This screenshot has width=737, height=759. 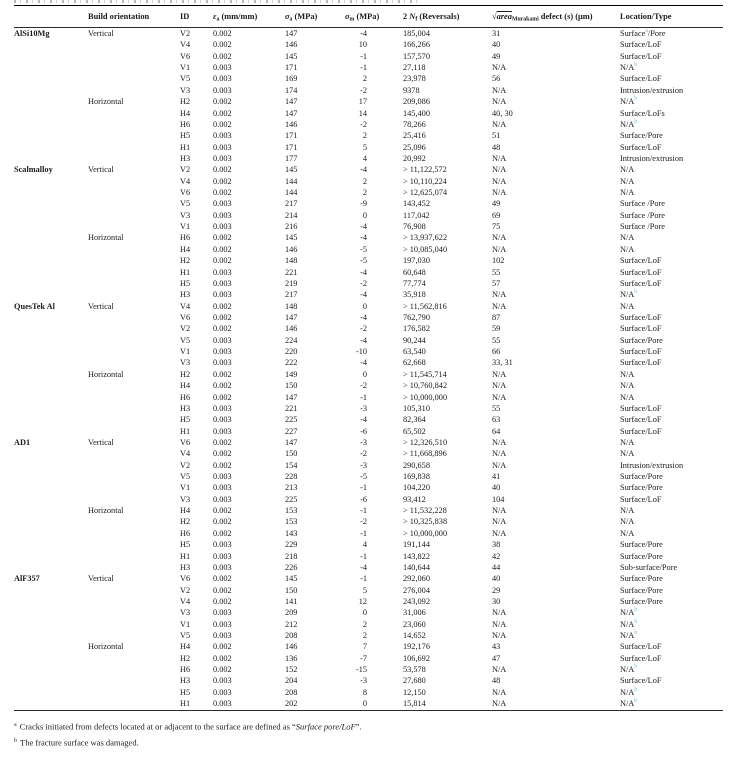 What do you see at coordinates (414, 340) in the screenshot?
I see `cell-reversals: 90,244` at bounding box center [414, 340].